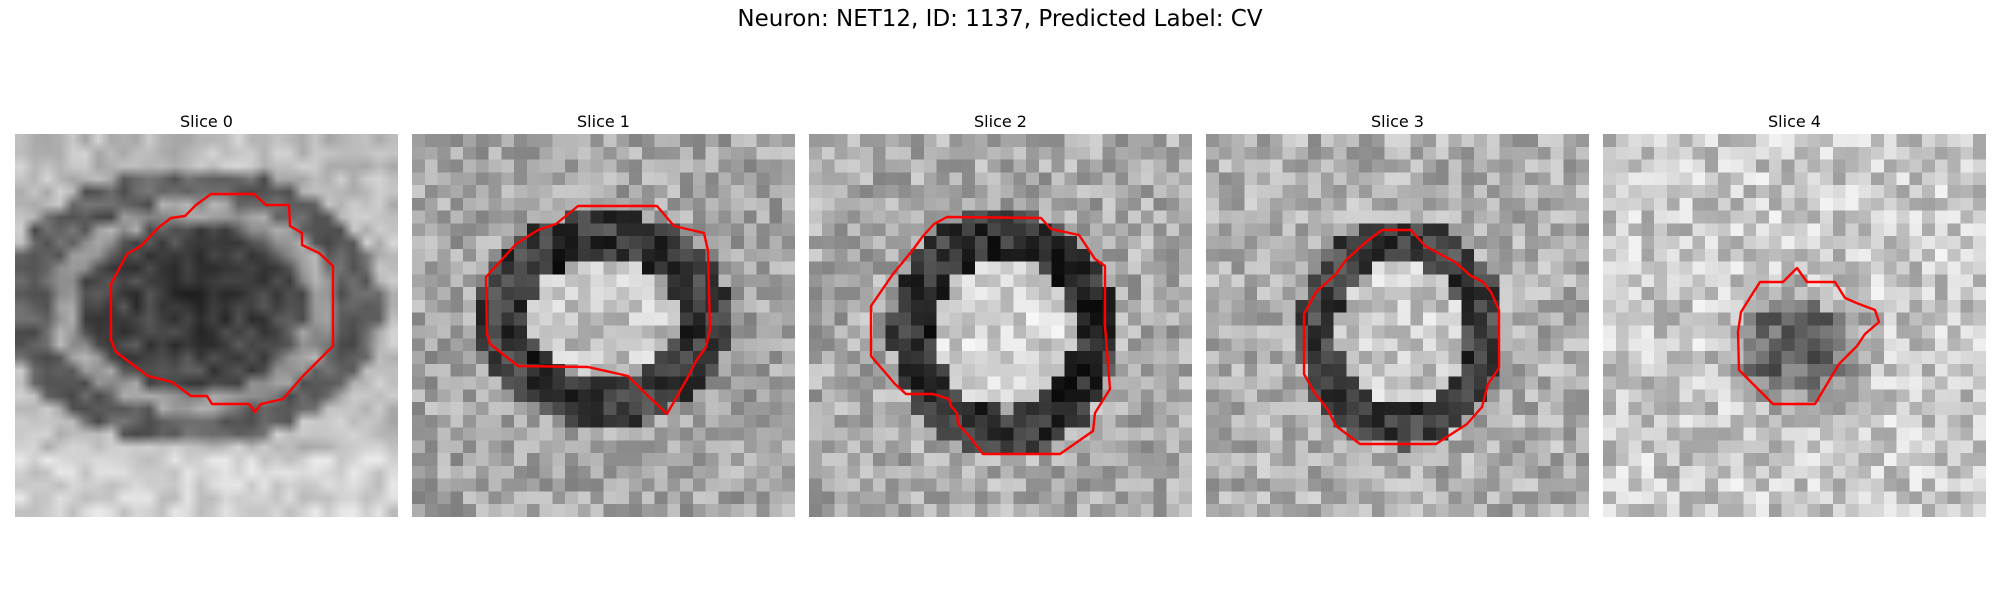 The image size is (2000, 600). Describe the element at coordinates (603, 121) in the screenshot. I see `slice-title-1: Slice 1` at that location.